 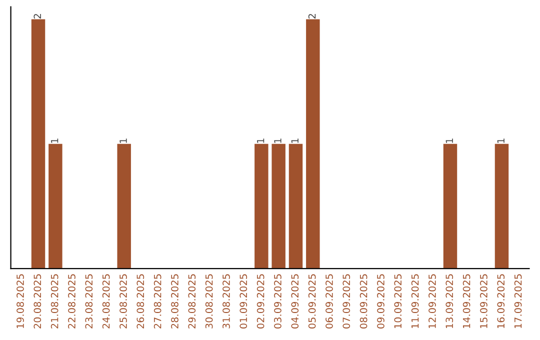 What do you see at coordinates (466, 301) in the screenshot?
I see `x-tick-label: 14.09.2025` at bounding box center [466, 301].